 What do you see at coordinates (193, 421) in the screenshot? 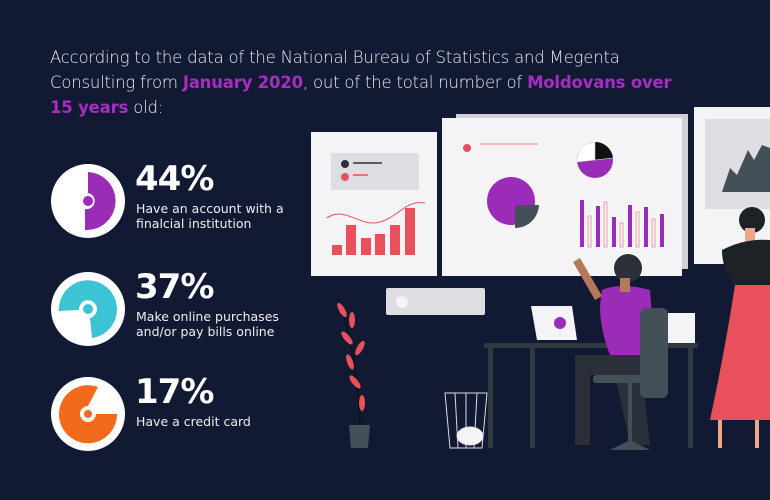
I see `stat-label: Have a credit card` at bounding box center [193, 421].